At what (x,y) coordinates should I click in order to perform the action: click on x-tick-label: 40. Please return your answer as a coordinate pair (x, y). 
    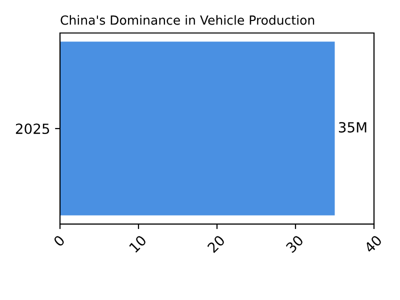
    Looking at the image, I should click on (373, 244).